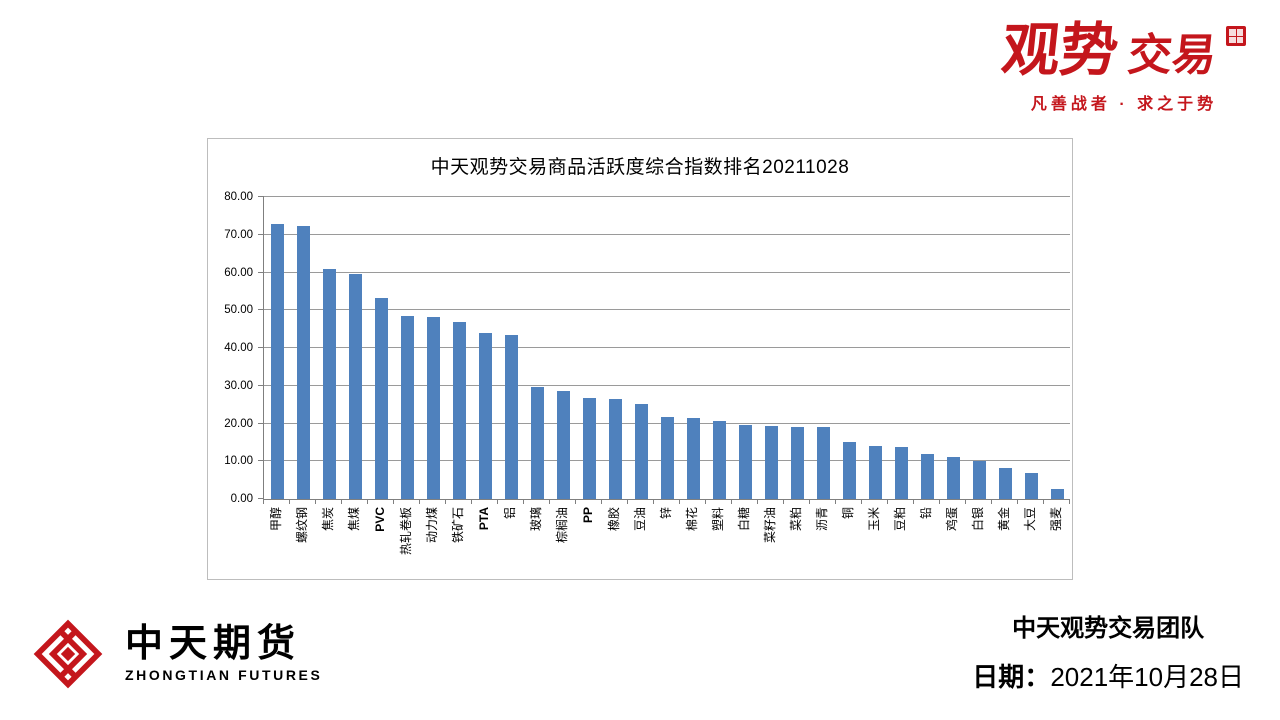  I want to click on x-label-slot: 螺纹钢, so click(302, 540).